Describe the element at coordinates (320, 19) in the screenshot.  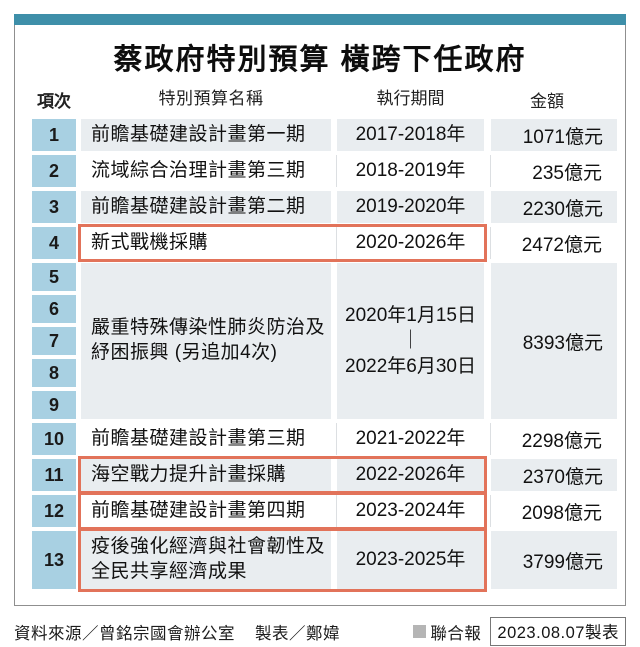
I see `top-accent-bar` at that location.